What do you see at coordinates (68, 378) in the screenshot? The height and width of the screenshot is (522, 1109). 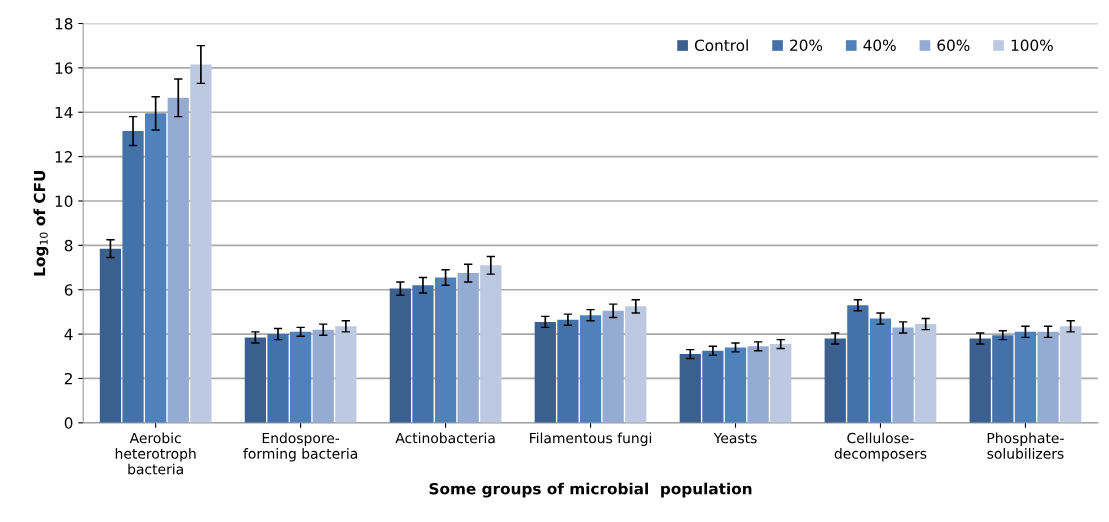 I see `y-tick-label: 2` at bounding box center [68, 378].